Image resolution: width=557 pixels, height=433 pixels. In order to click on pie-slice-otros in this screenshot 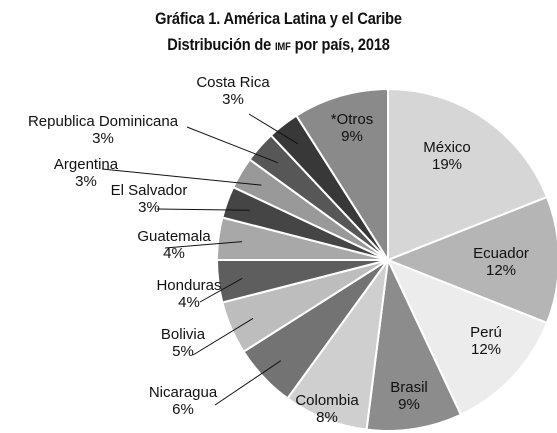, I will do `click(341, 175)`.